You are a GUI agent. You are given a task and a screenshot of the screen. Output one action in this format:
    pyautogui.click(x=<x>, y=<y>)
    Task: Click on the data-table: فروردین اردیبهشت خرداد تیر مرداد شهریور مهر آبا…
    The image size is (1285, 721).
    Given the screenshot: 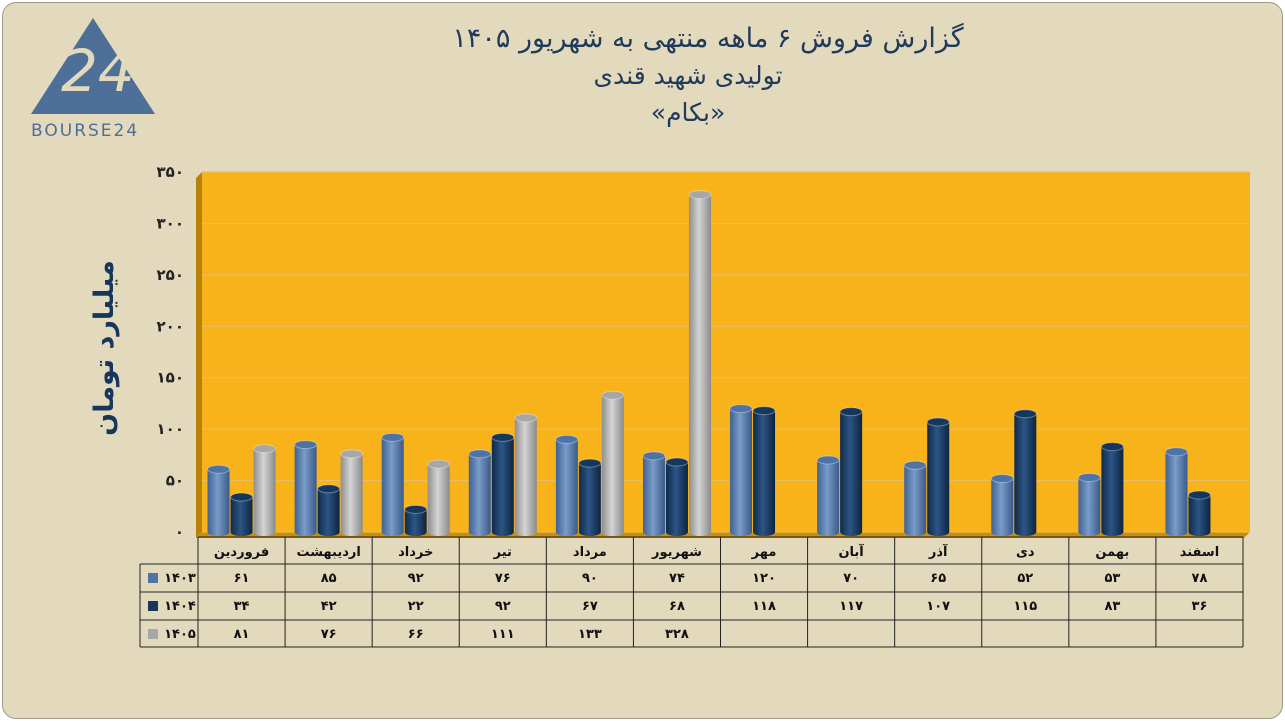 What is the action you would take?
    pyautogui.click(x=691, y=592)
    